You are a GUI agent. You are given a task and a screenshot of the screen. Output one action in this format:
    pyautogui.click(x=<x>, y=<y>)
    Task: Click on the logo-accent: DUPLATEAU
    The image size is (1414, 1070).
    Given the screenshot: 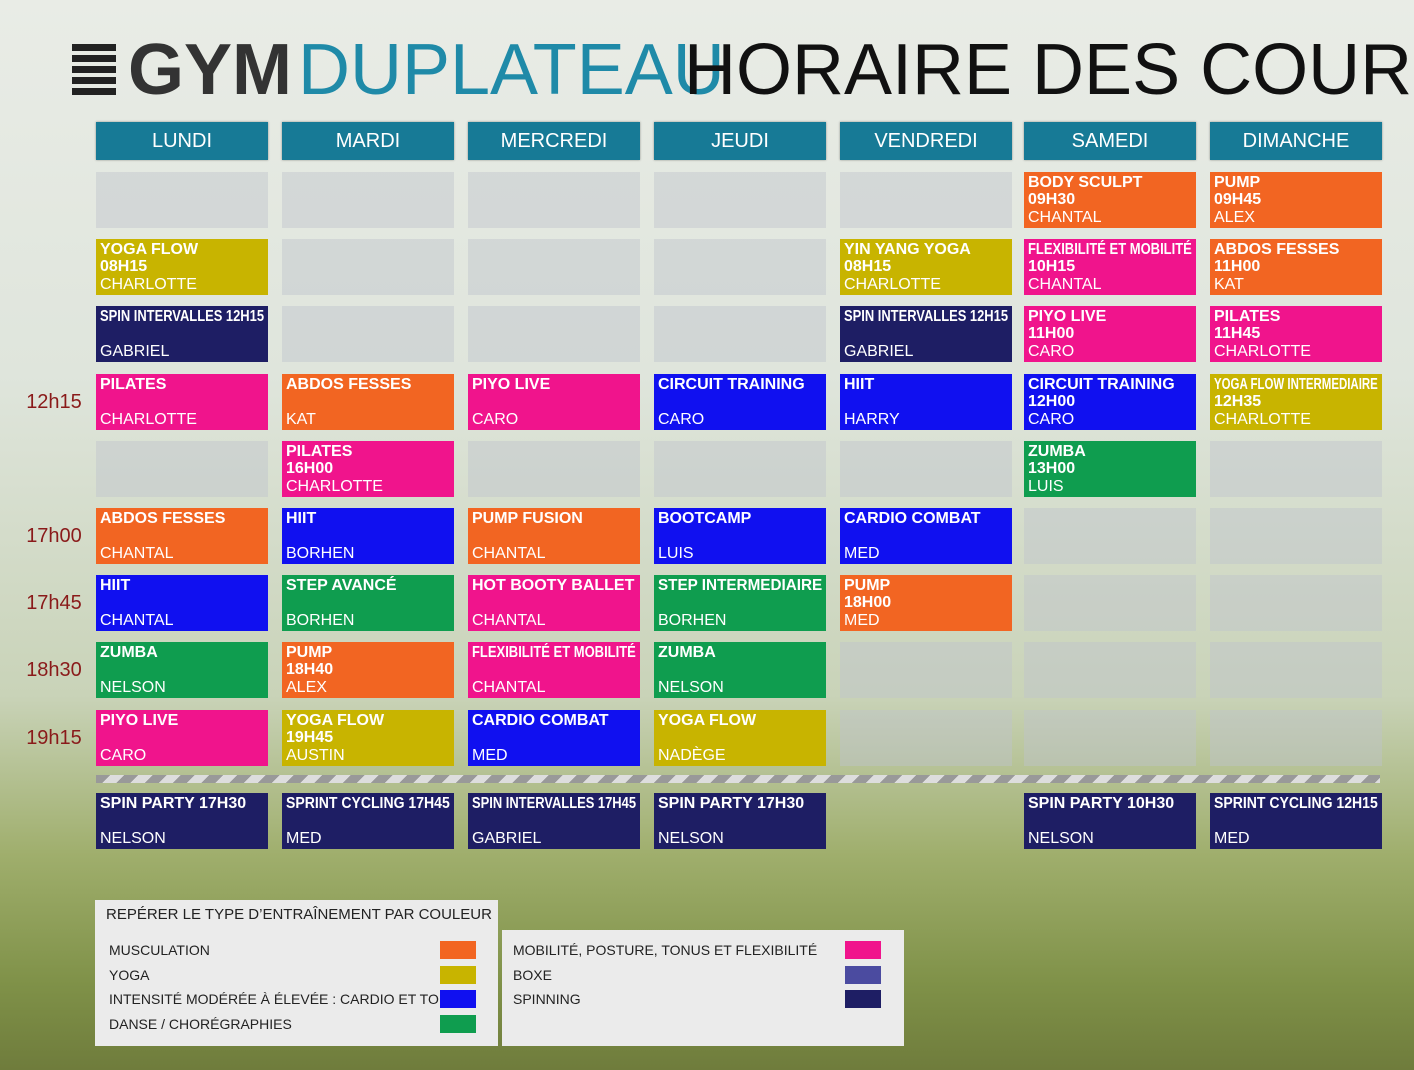 What is the action you would take?
    pyautogui.click(x=511, y=70)
    